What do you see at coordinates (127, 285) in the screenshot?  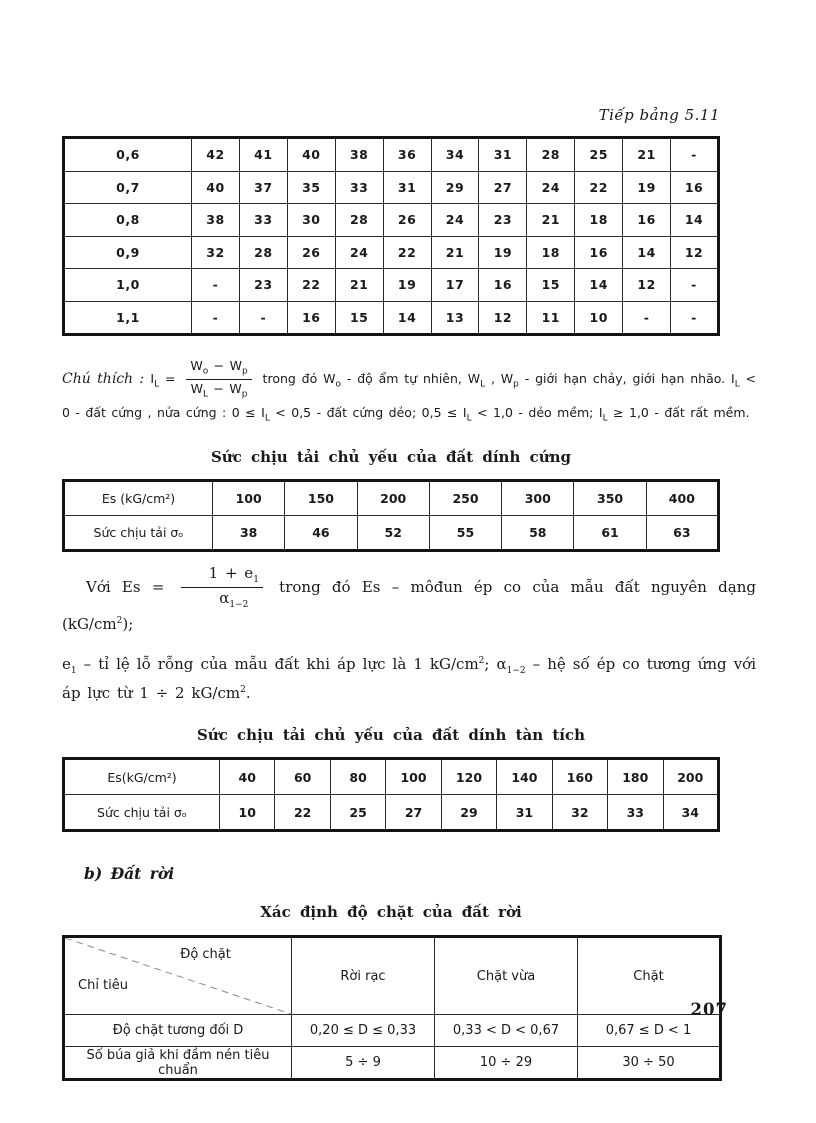 I see `row-label-cell: 1,0` at bounding box center [127, 285].